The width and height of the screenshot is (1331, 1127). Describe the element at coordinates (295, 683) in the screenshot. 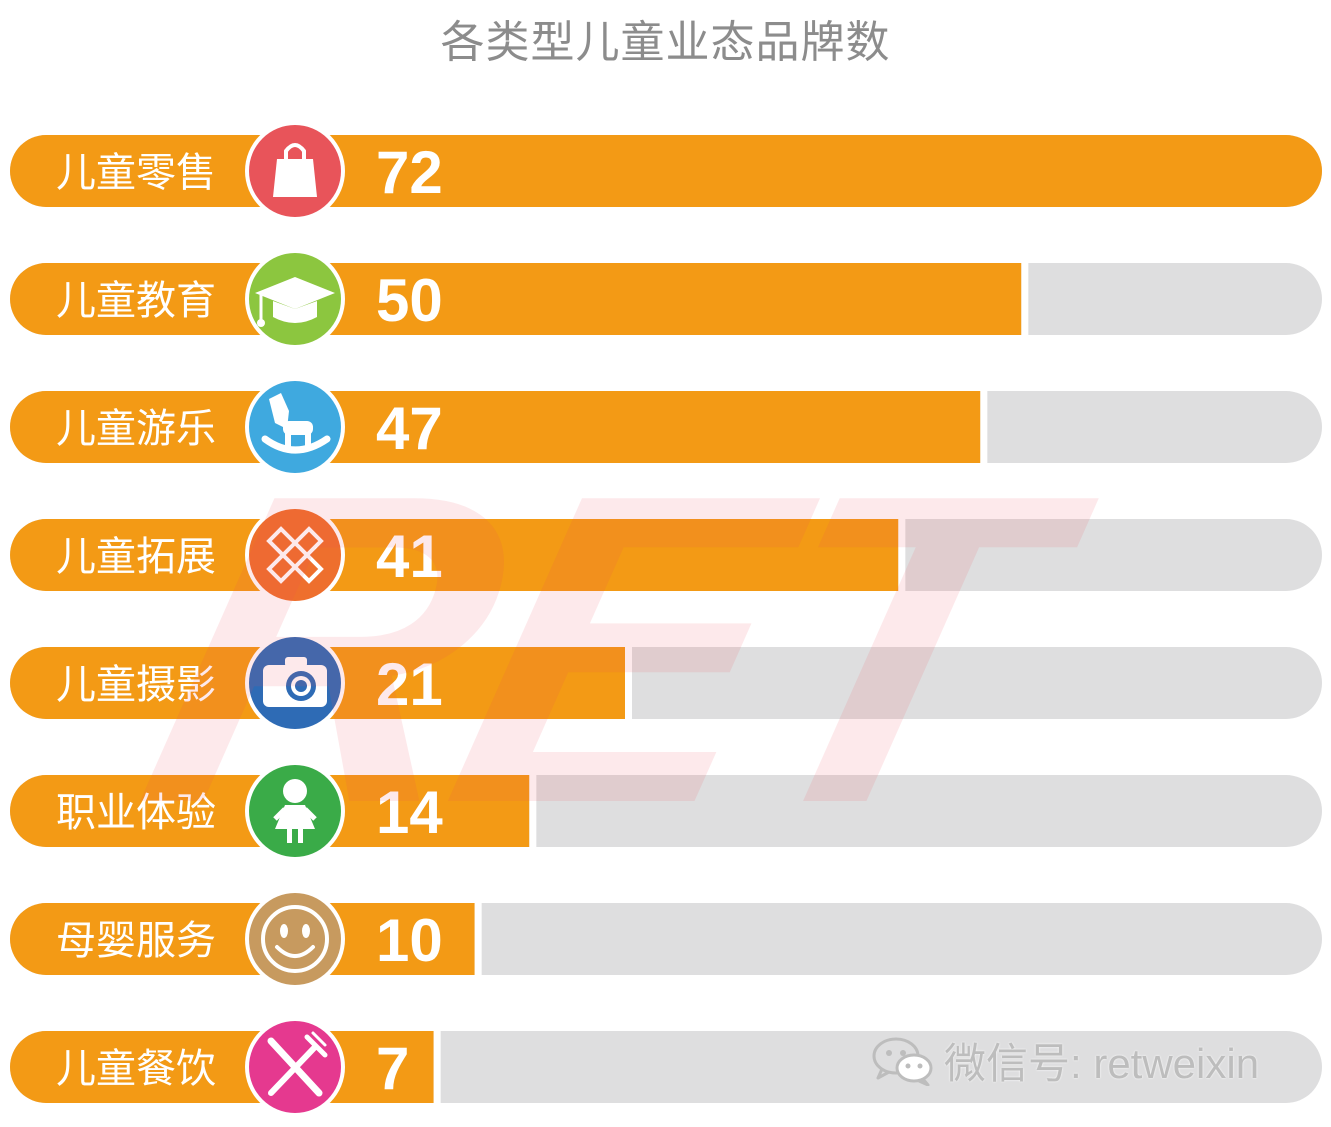

I see `camera-icon` at that location.